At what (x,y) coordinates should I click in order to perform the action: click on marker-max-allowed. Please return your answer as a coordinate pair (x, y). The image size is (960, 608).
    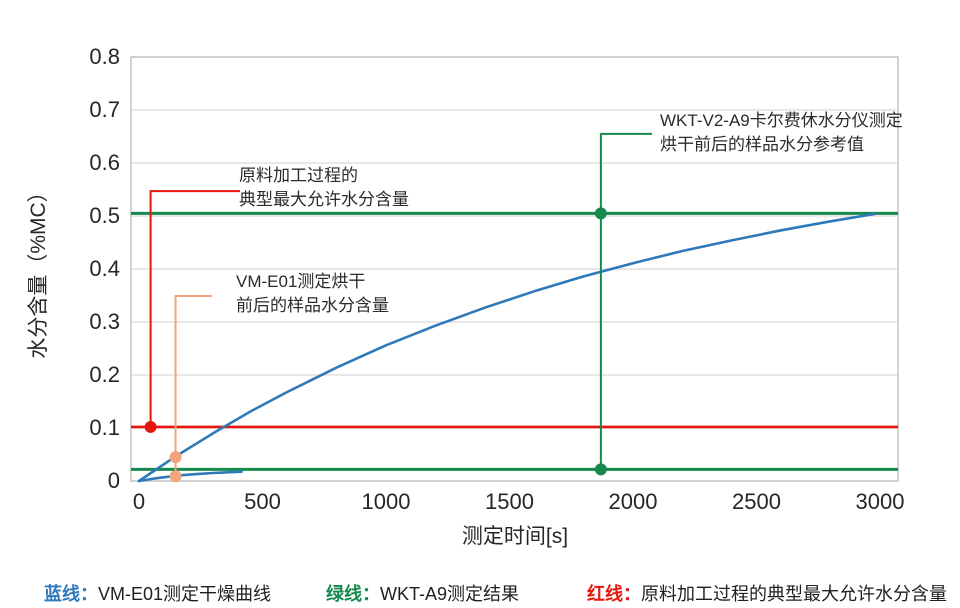
    Looking at the image, I should click on (150, 426).